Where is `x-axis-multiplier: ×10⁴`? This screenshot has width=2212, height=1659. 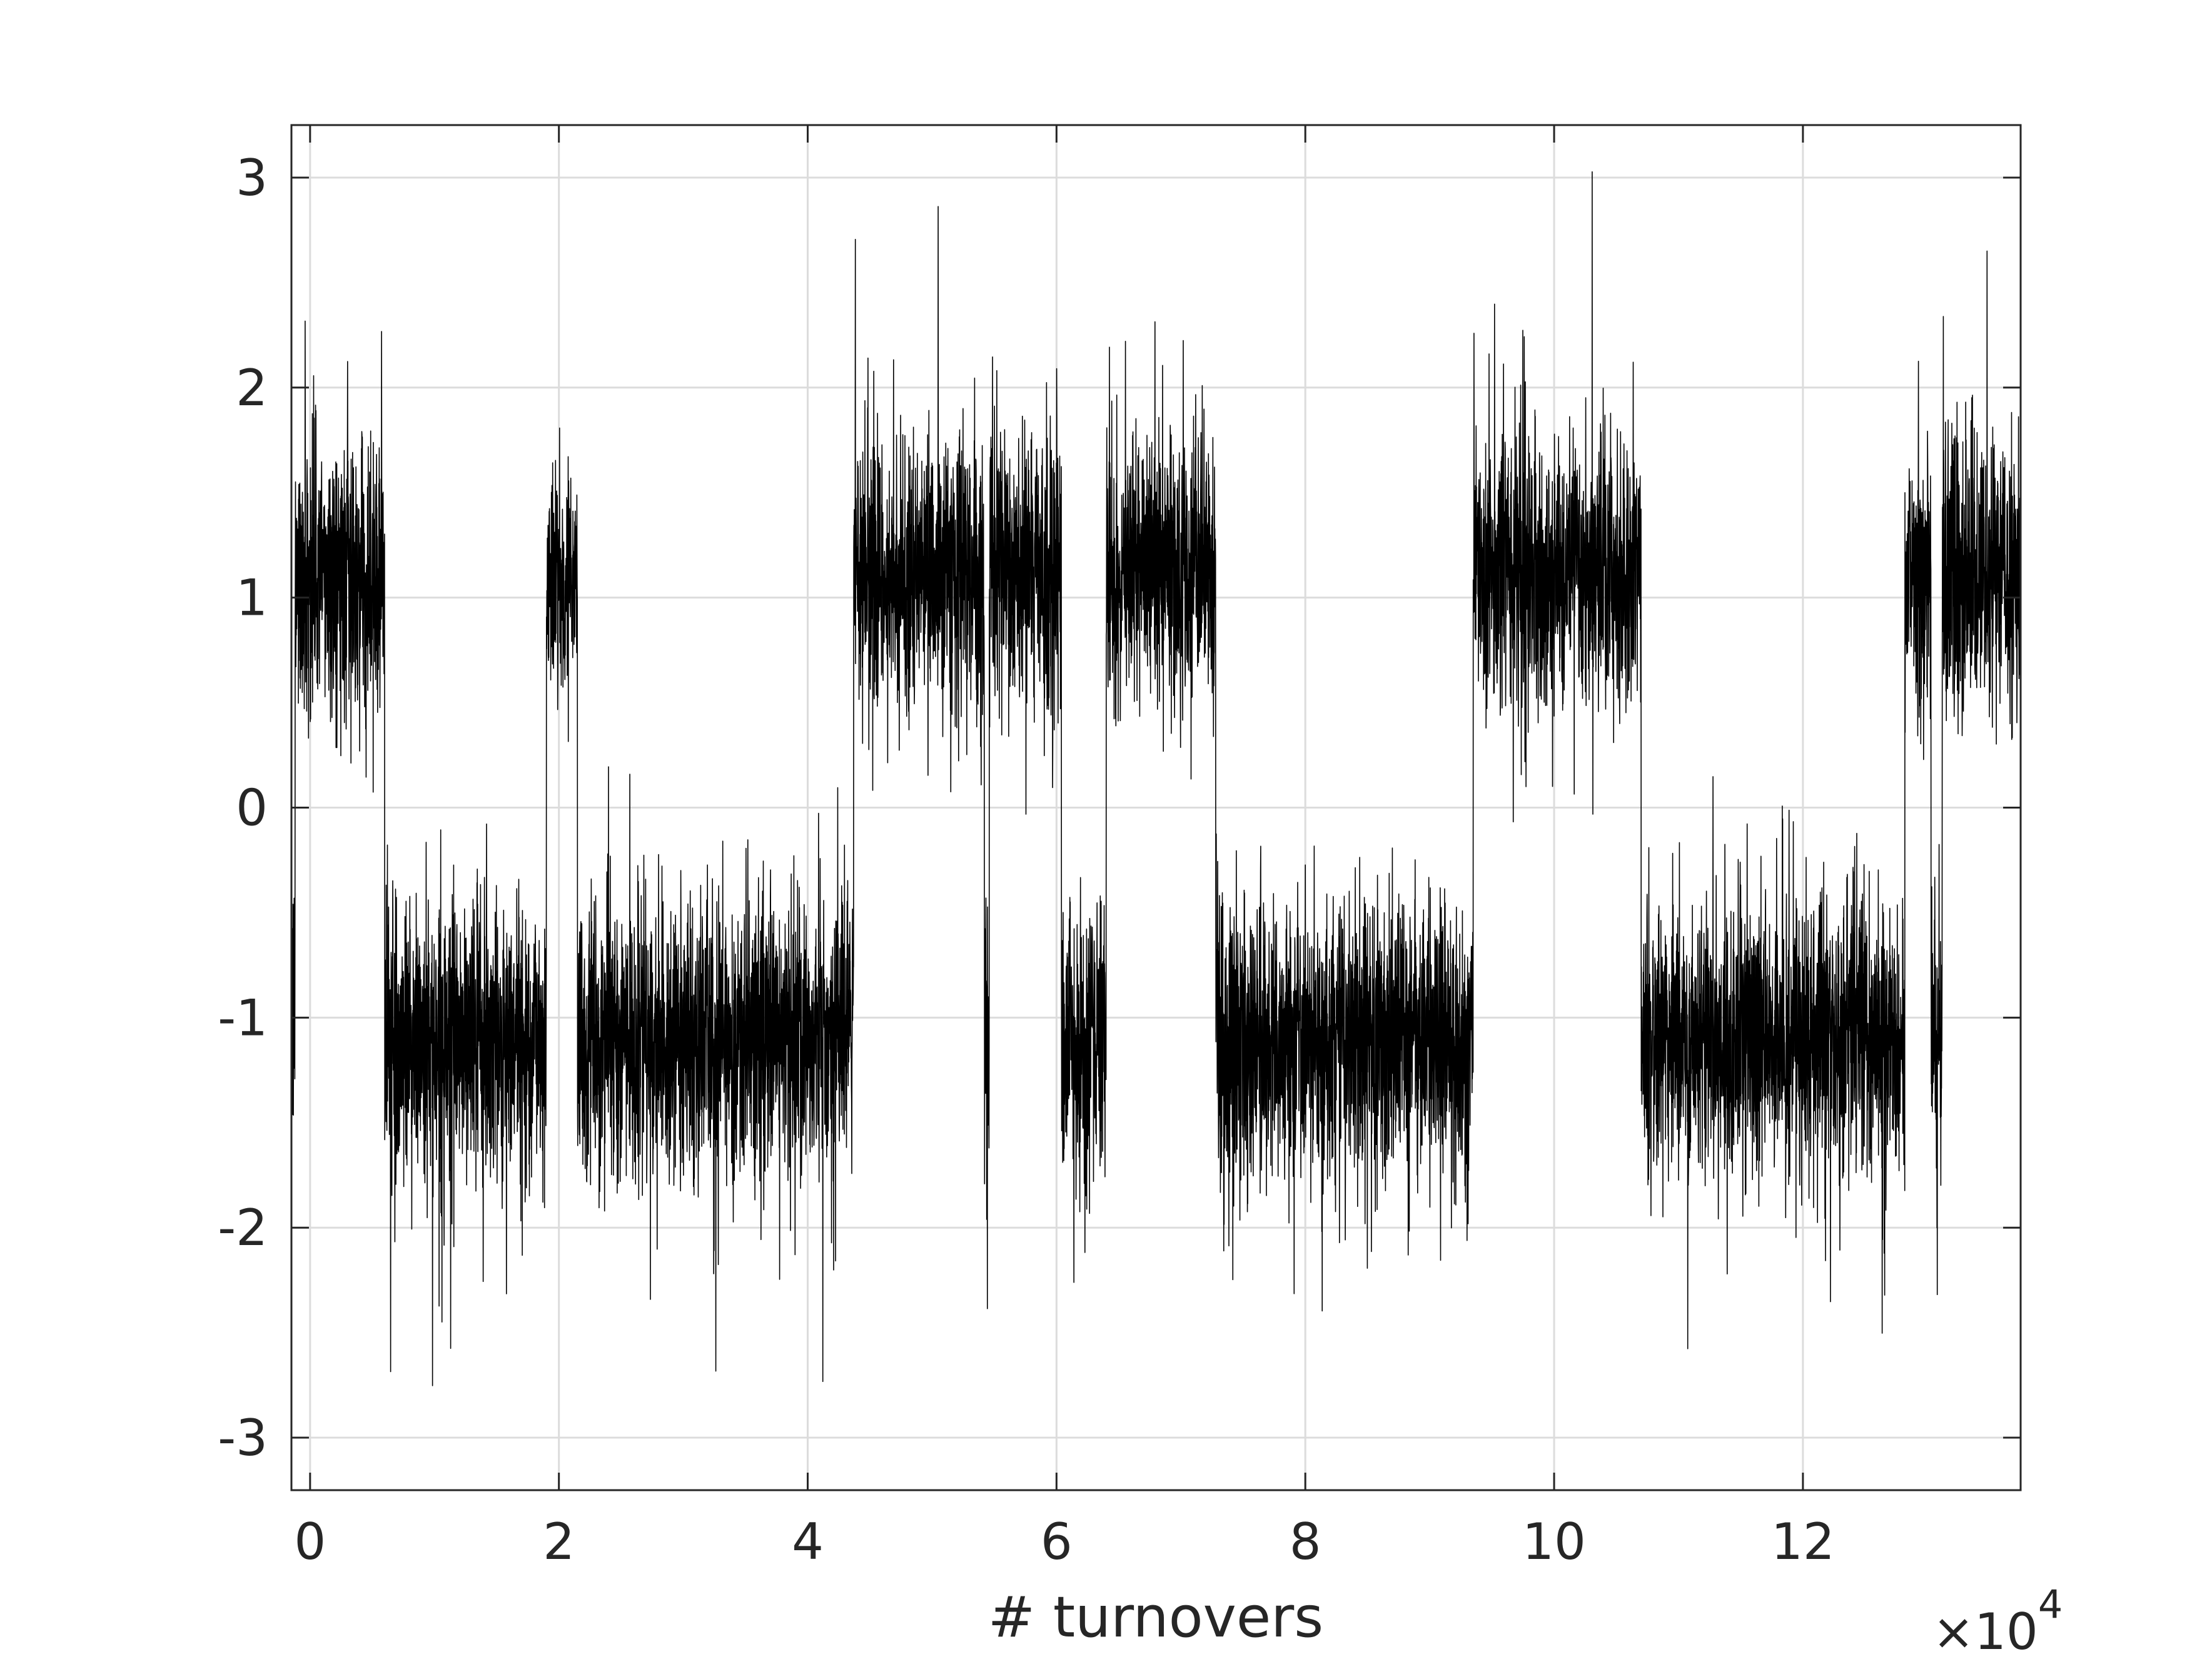
x-axis-multiplier: ×10⁴ is located at coordinates (1998, 1620).